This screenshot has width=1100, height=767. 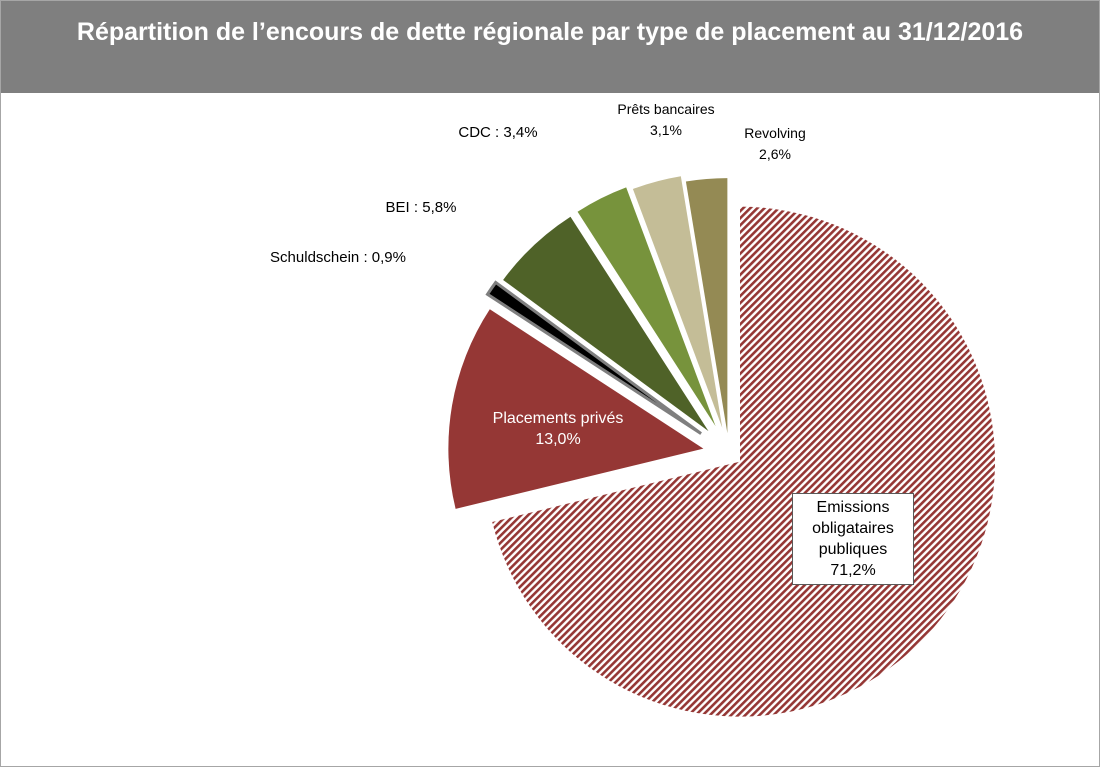 I want to click on label-category: Revolving, so click(x=775, y=133).